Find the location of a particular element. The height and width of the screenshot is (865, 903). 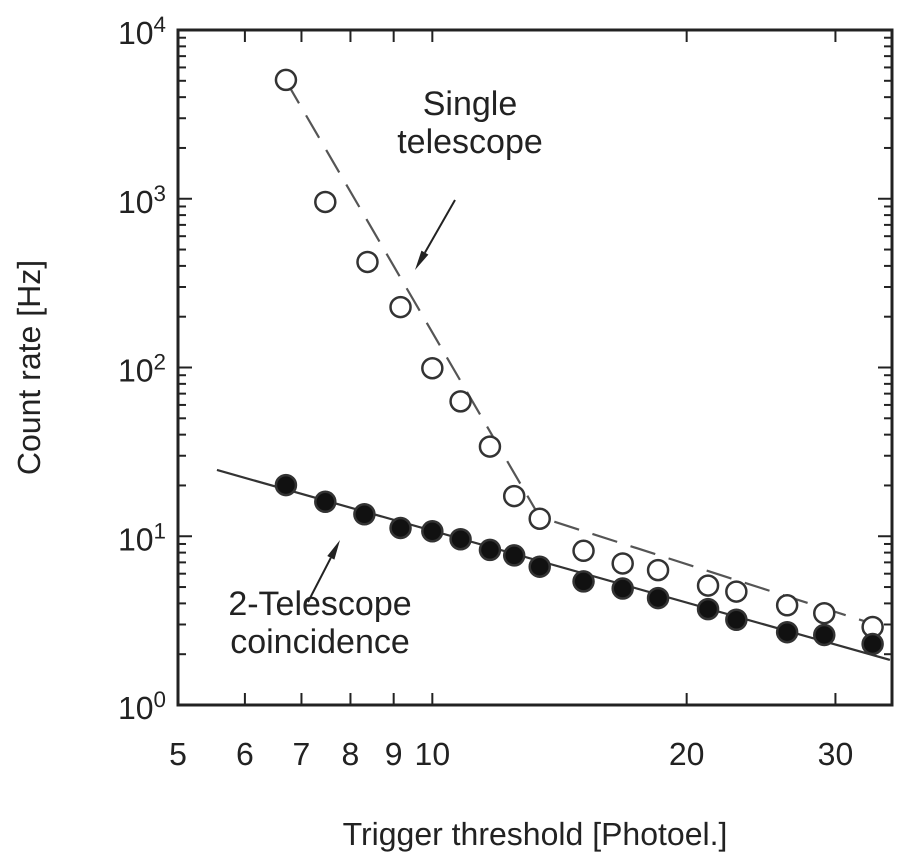

y-tick-label: 10$^{4}$ is located at coordinates (142, 31).